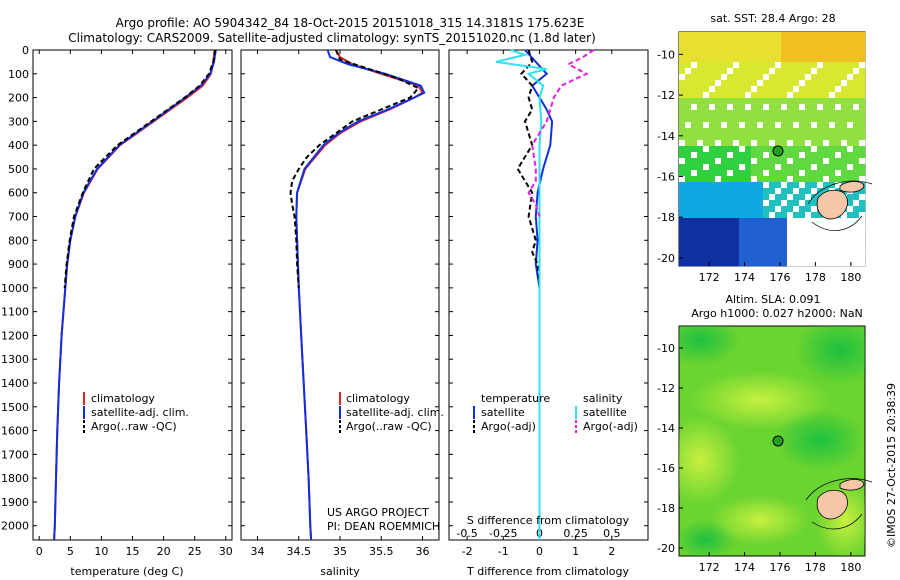 This screenshot has height=580, width=900. What do you see at coordinates (355, 168) in the screenshot?
I see `series-line-argo-raw-qc-` at bounding box center [355, 168].